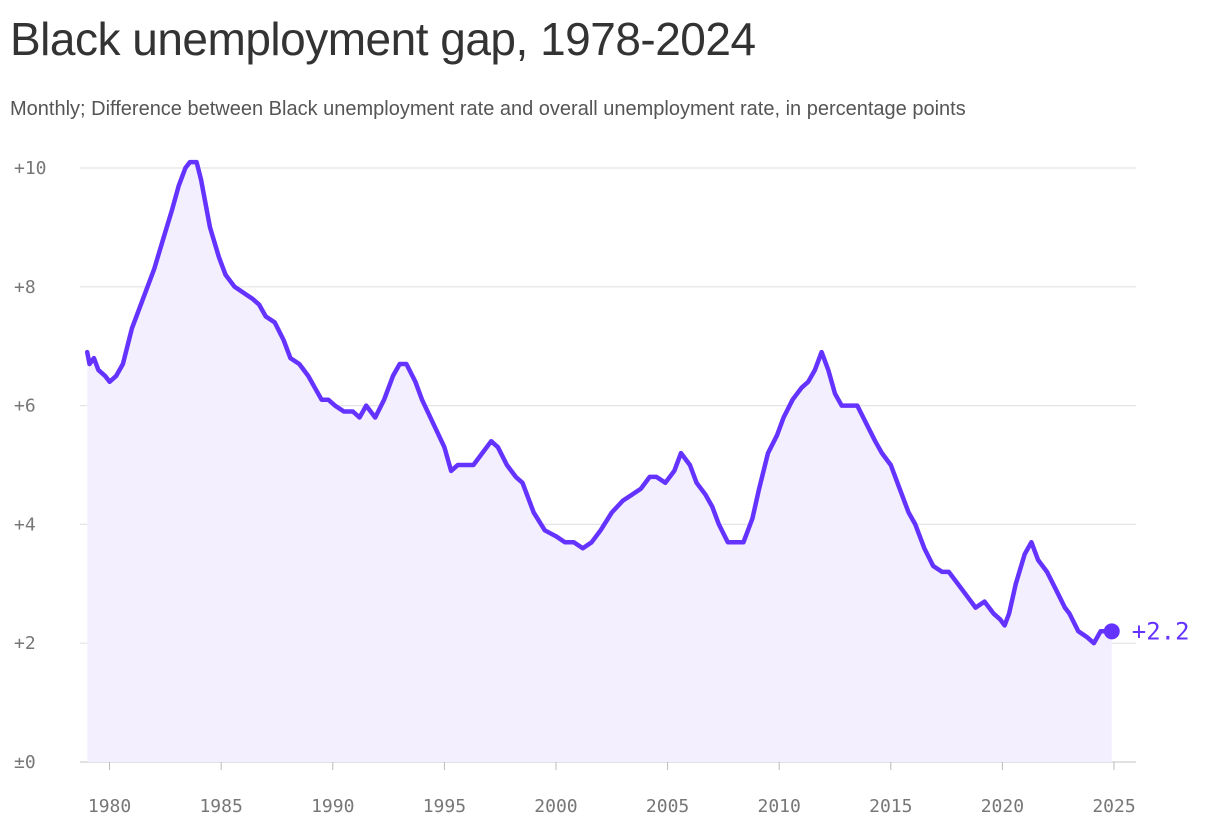 This screenshot has width=1220, height=830. What do you see at coordinates (383, 39) in the screenshot?
I see `chart-title: Black unemployment gap, 1978-2024` at bounding box center [383, 39].